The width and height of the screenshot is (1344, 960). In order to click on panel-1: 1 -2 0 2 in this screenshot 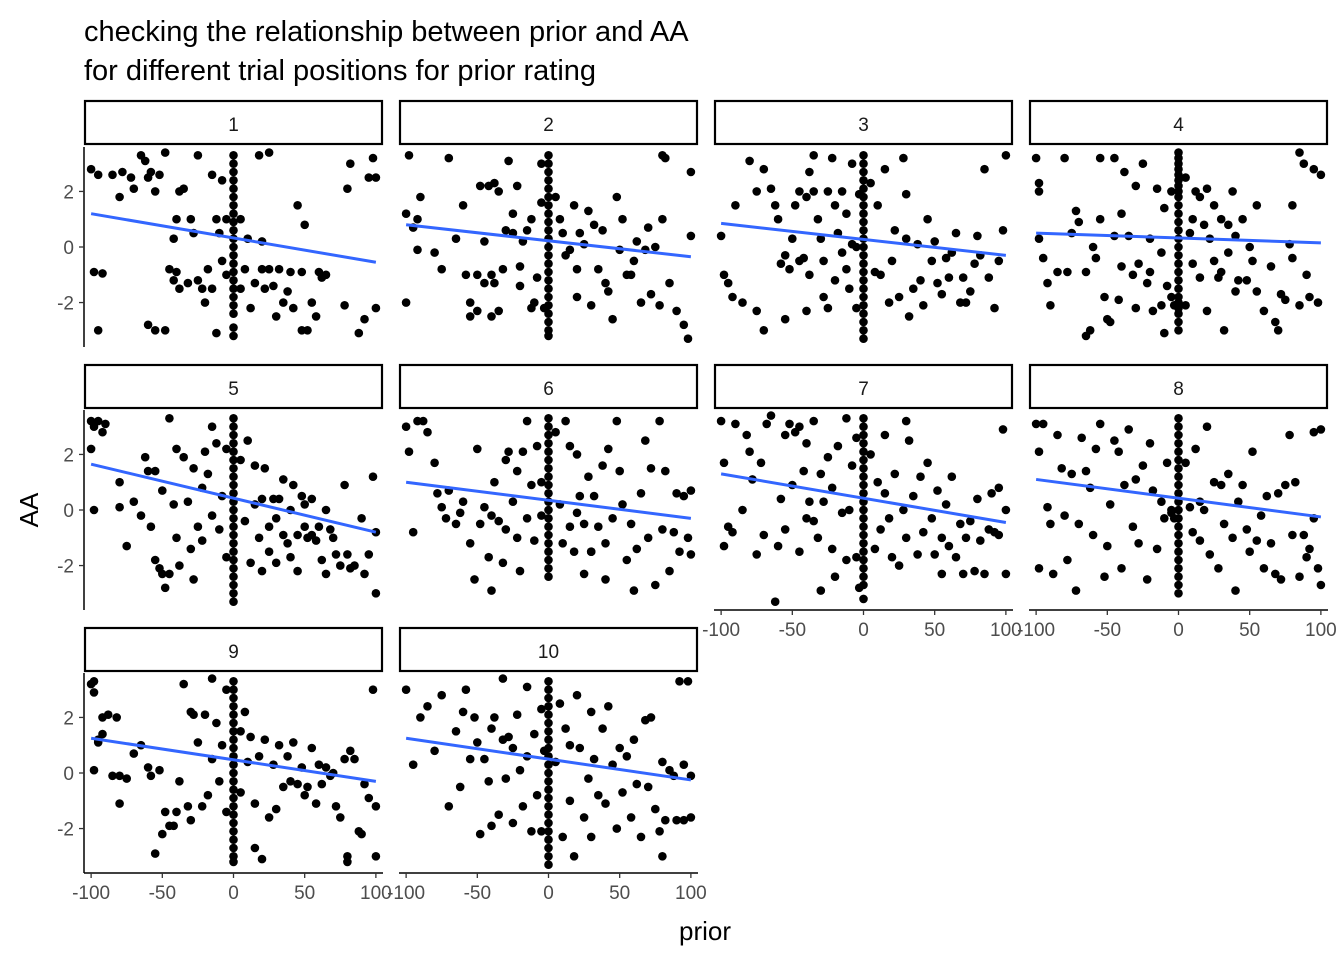, I will do `click(220, 223)`.